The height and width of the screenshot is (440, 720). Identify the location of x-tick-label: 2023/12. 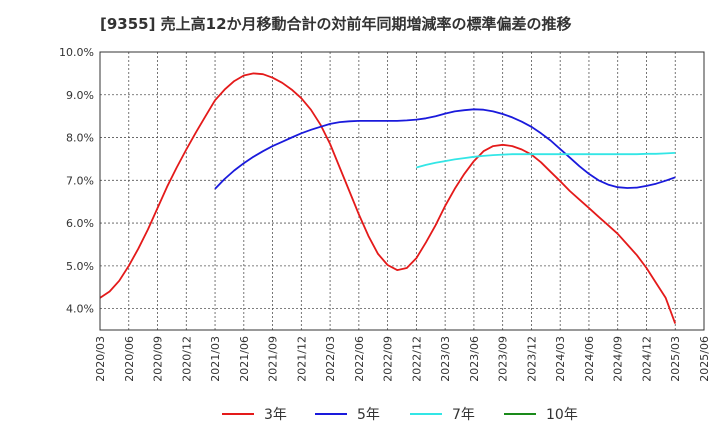
(531, 359).